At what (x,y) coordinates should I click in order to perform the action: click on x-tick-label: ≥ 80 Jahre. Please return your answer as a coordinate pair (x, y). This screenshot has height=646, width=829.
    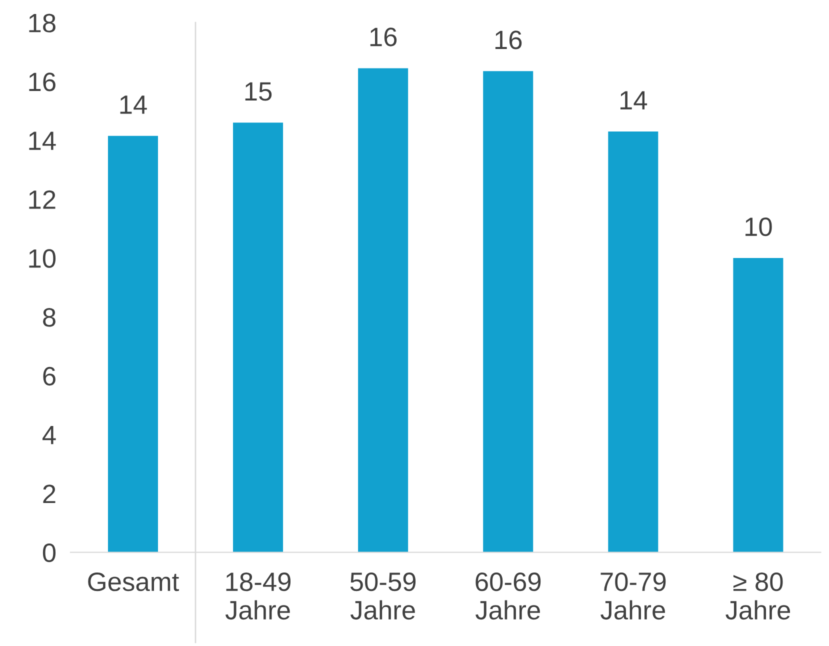
    Looking at the image, I should click on (758, 596).